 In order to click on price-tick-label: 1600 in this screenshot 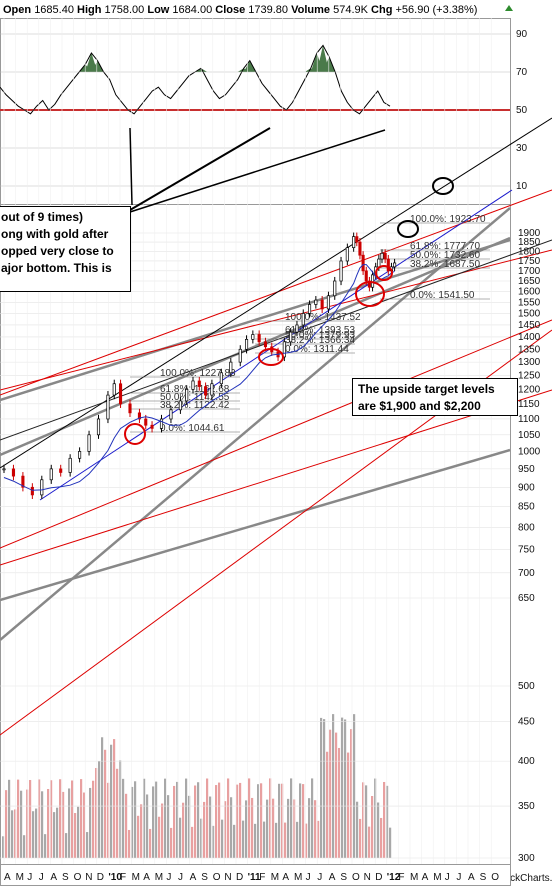, I will do `click(529, 291)`.